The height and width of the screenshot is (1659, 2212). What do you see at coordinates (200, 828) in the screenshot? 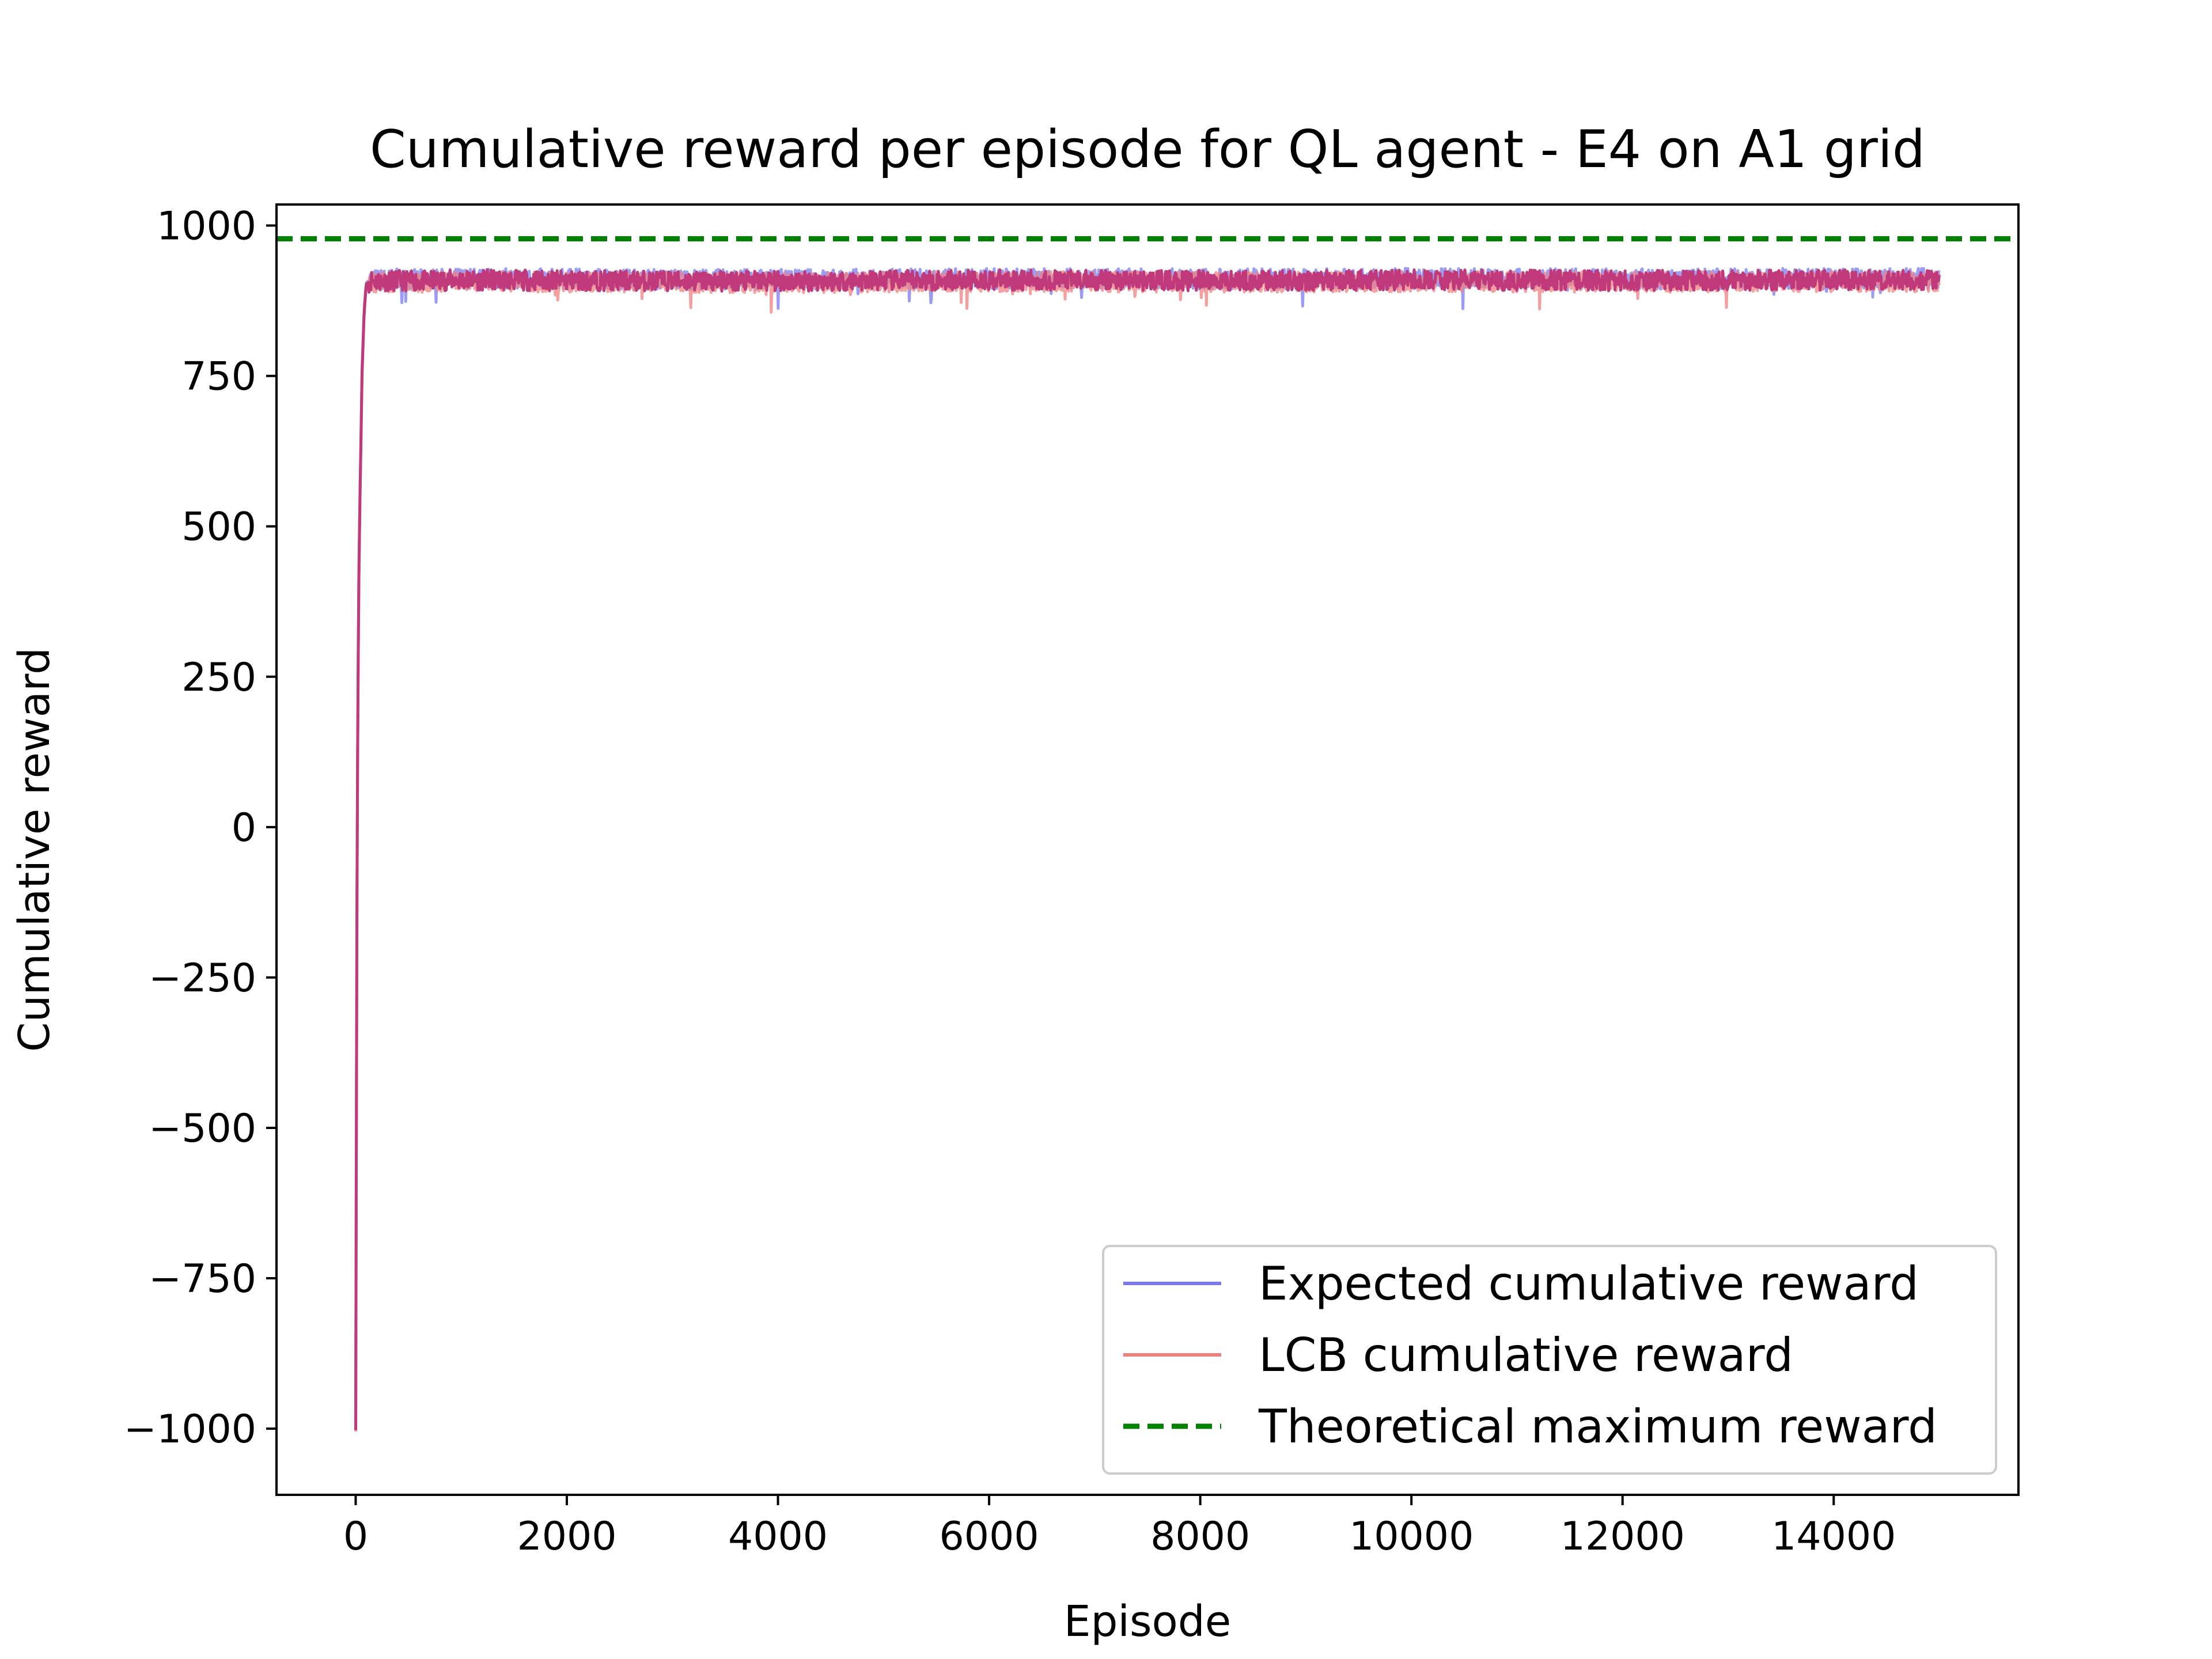
I see `y-axis: 1000 750 500 250 0 −250 −500 −750 −1000` at bounding box center [200, 828].